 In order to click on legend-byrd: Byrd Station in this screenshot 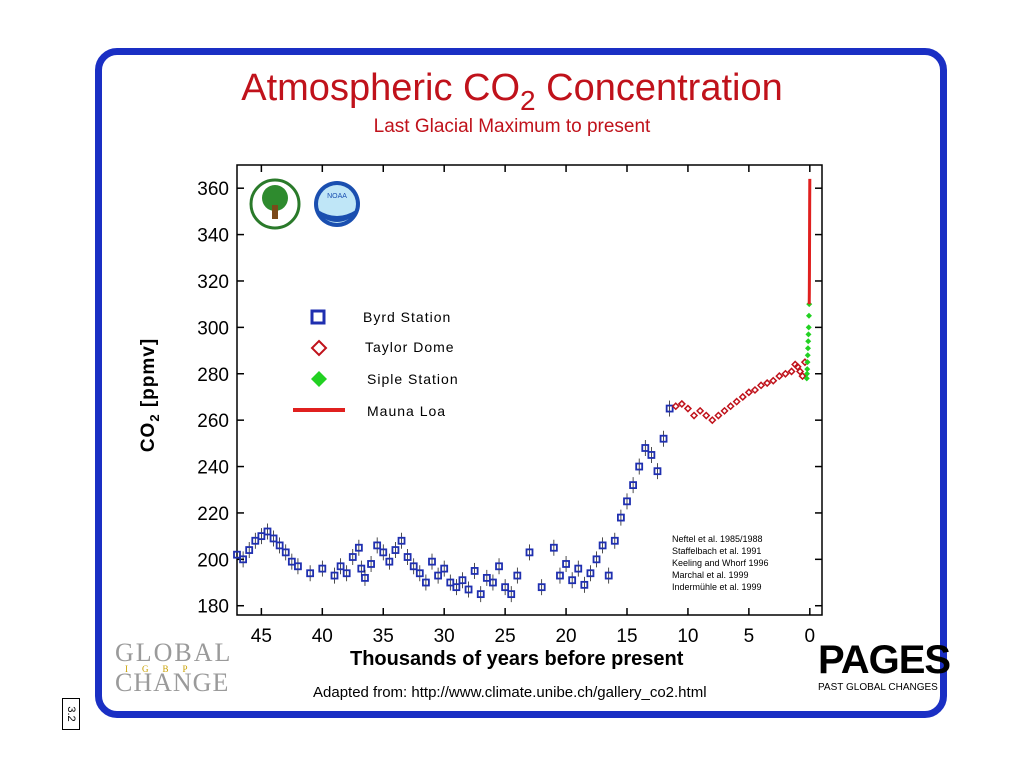, I will do `click(407, 317)`.